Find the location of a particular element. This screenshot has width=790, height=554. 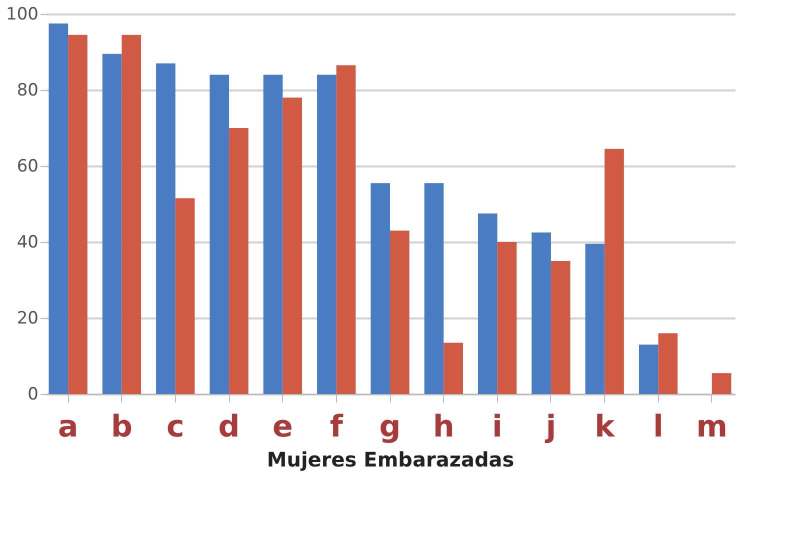

x-tick-label: m is located at coordinates (712, 427).